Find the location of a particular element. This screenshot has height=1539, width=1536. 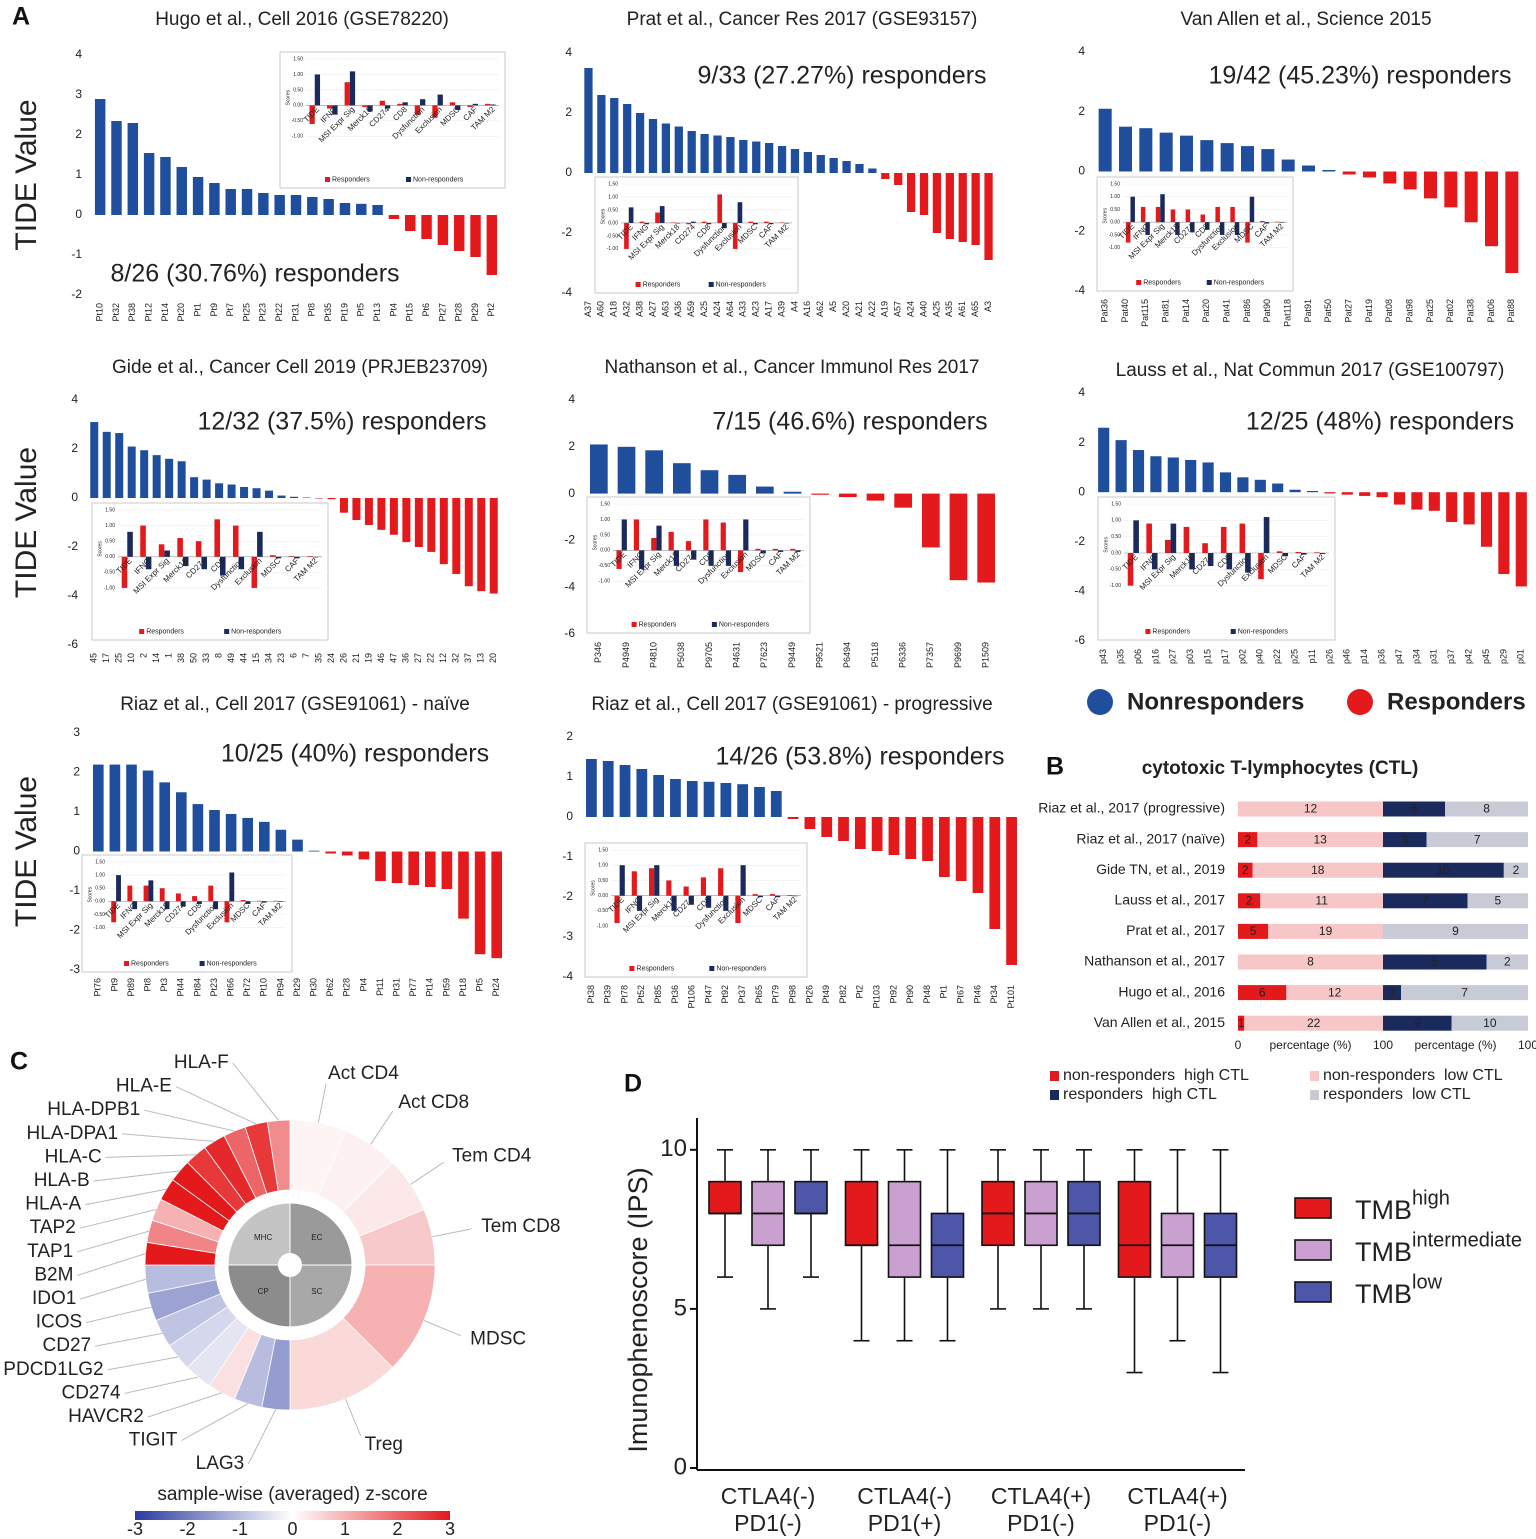

inset-y-tick-label: 0.00 is located at coordinates (605, 551).